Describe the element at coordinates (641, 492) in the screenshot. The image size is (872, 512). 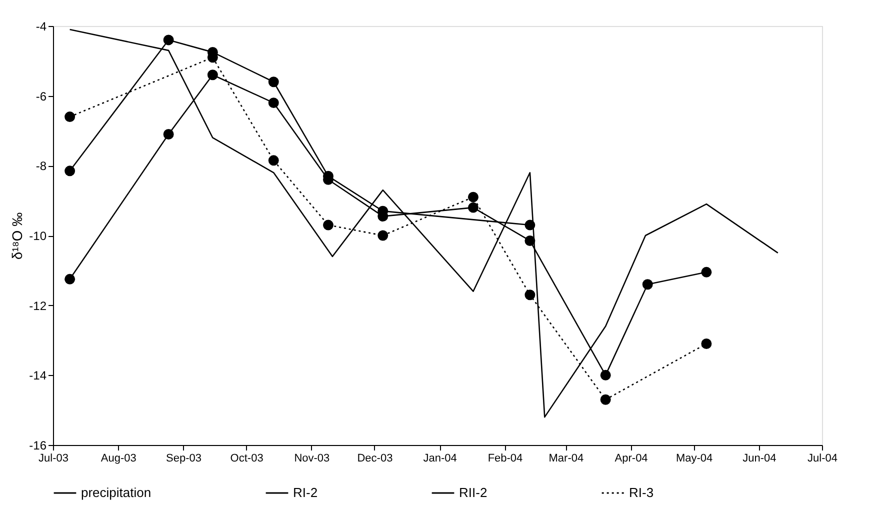
I see `legend-label: RI-3` at that location.